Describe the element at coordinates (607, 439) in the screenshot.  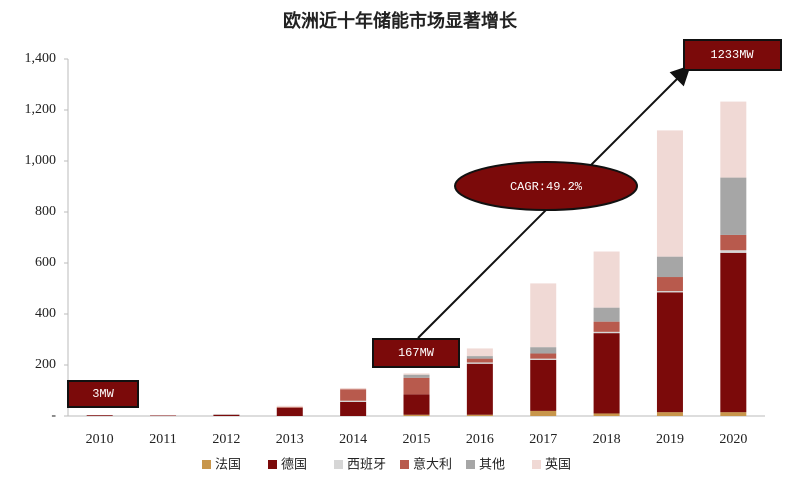
I see `x-tick-label: 2018` at that location.